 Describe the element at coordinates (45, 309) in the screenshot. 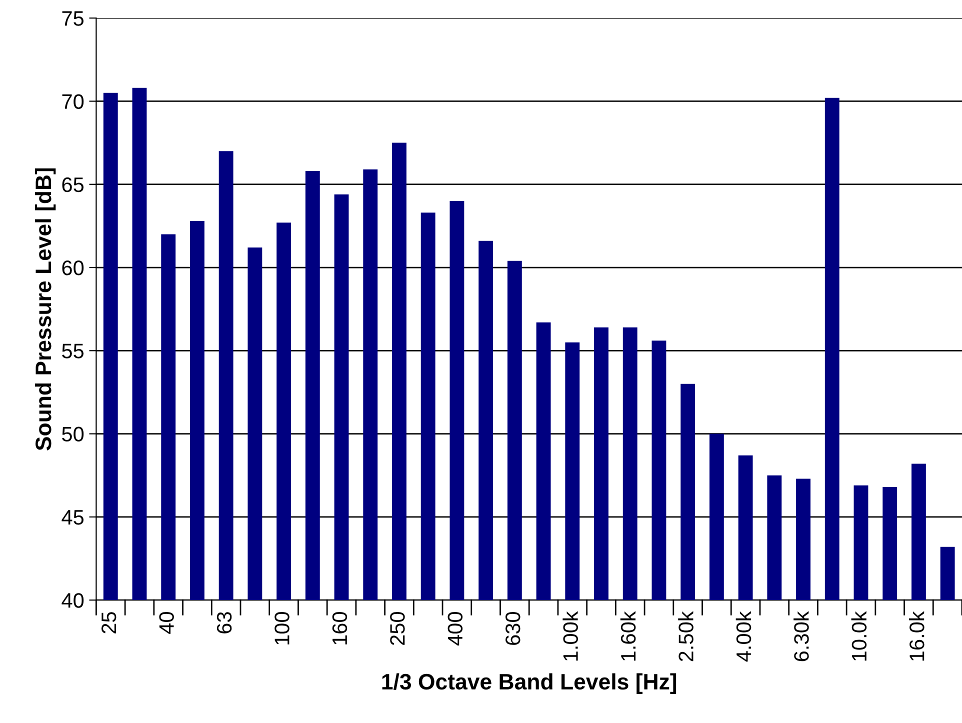

I see `y-axis-title: Sound Pressure Level [dB]` at that location.